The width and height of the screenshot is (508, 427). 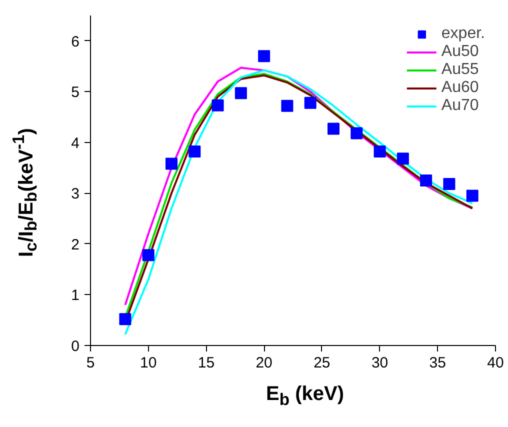 I want to click on y-tick-label: 0, so click(x=75, y=346).